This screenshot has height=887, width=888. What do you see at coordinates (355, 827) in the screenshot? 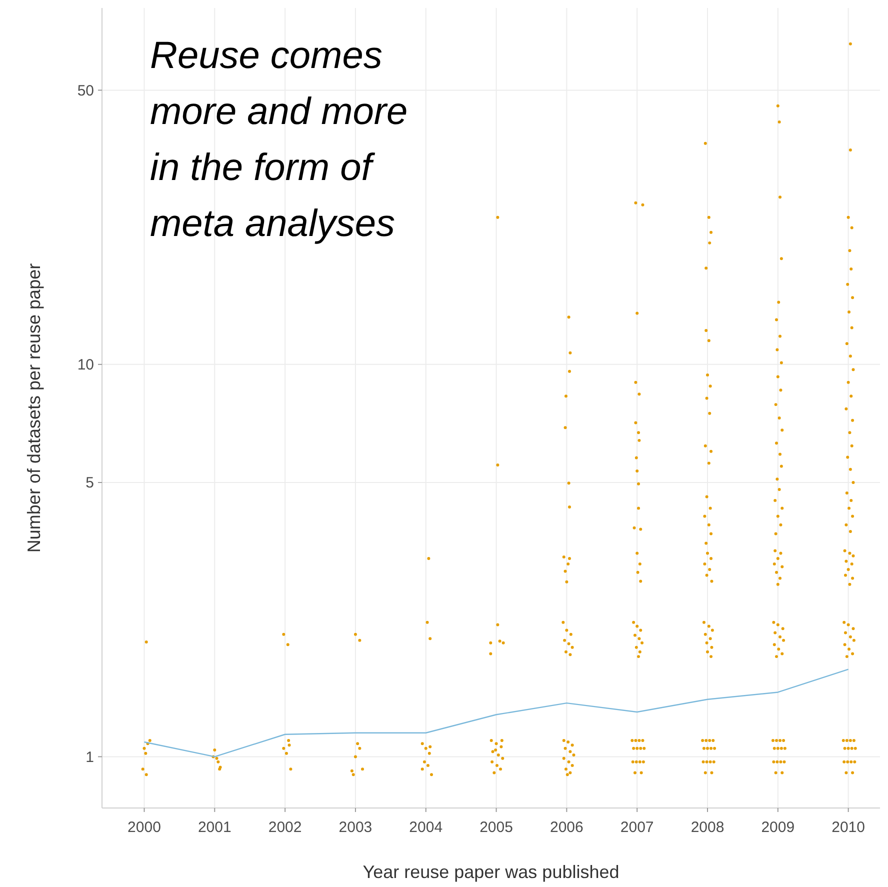
I see `x-tick-label: 2003` at bounding box center [355, 827].